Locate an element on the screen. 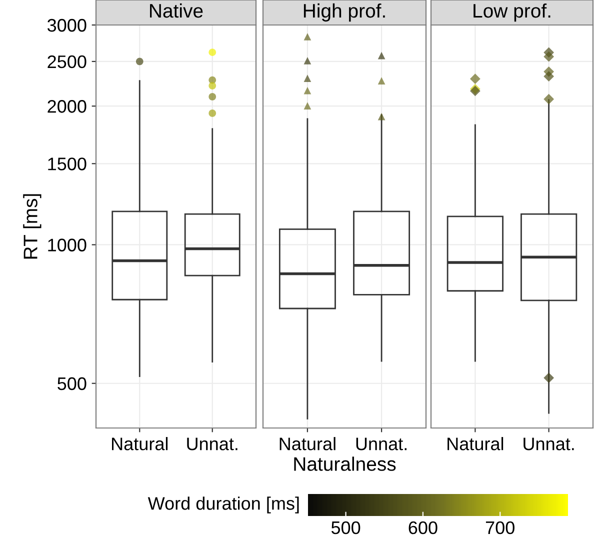 The width and height of the screenshot is (604, 543). y-tick-label: 500 is located at coordinates (72, 383).